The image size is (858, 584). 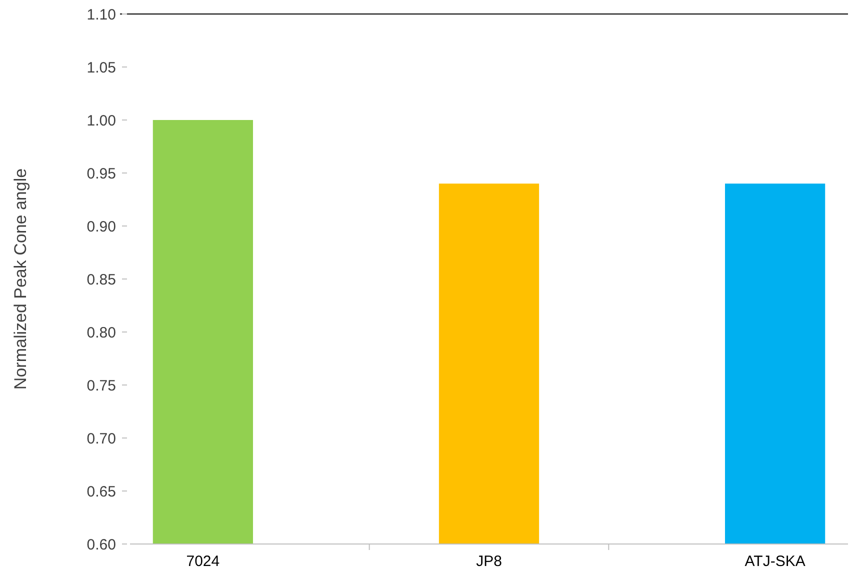 I want to click on x-tick-label: ATJ-SKA, so click(x=775, y=561).